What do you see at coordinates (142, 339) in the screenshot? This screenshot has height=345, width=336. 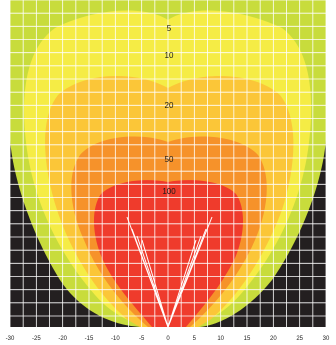 I see `x-tick-label: -5` at bounding box center [142, 339].